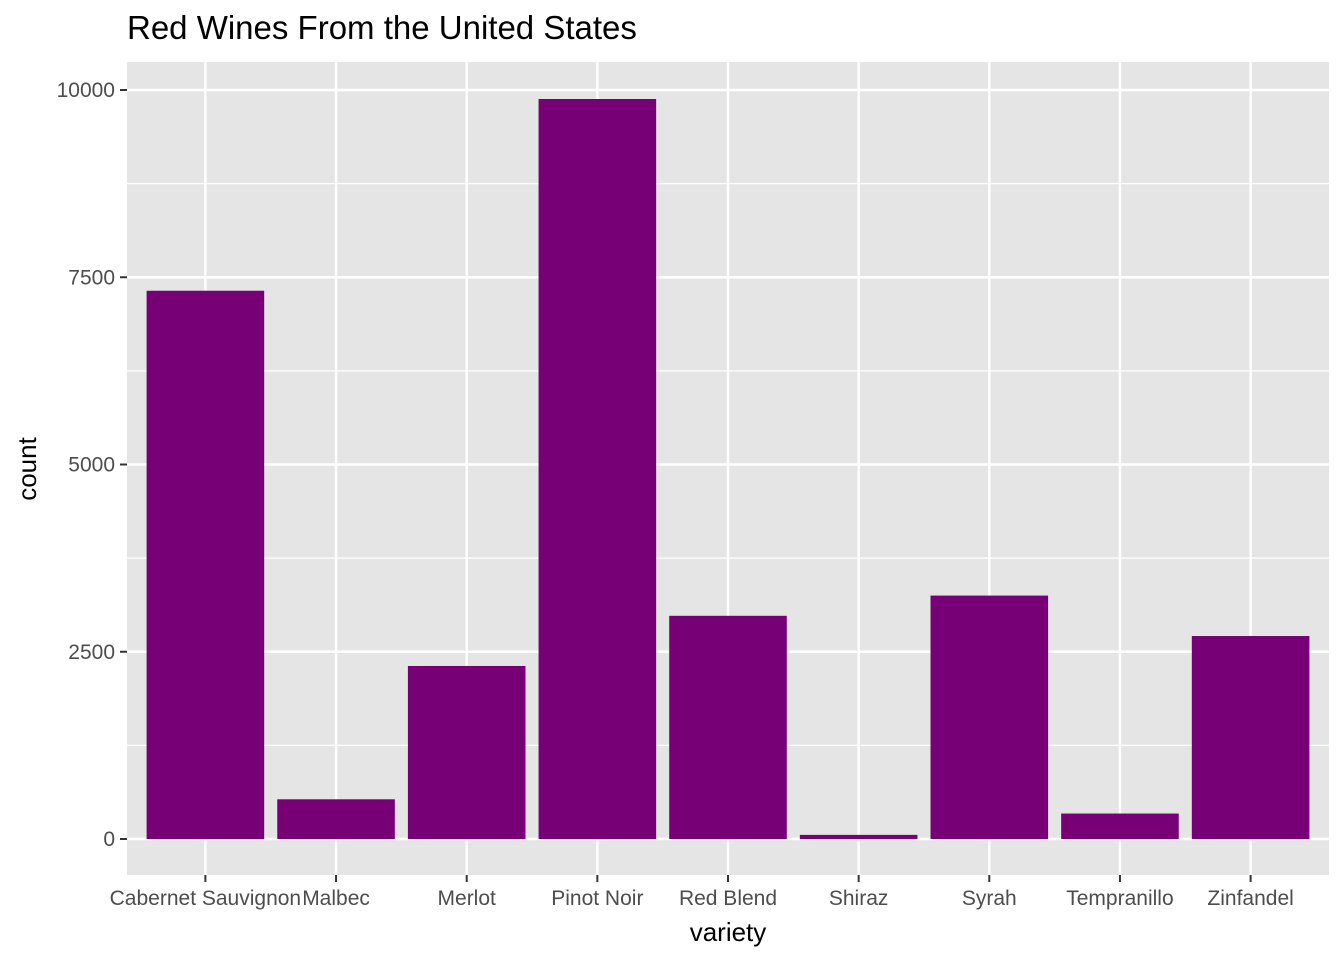 The width and height of the screenshot is (1344, 965). What do you see at coordinates (597, 898) in the screenshot?
I see `x-tick-label: Pinot Noir` at bounding box center [597, 898].